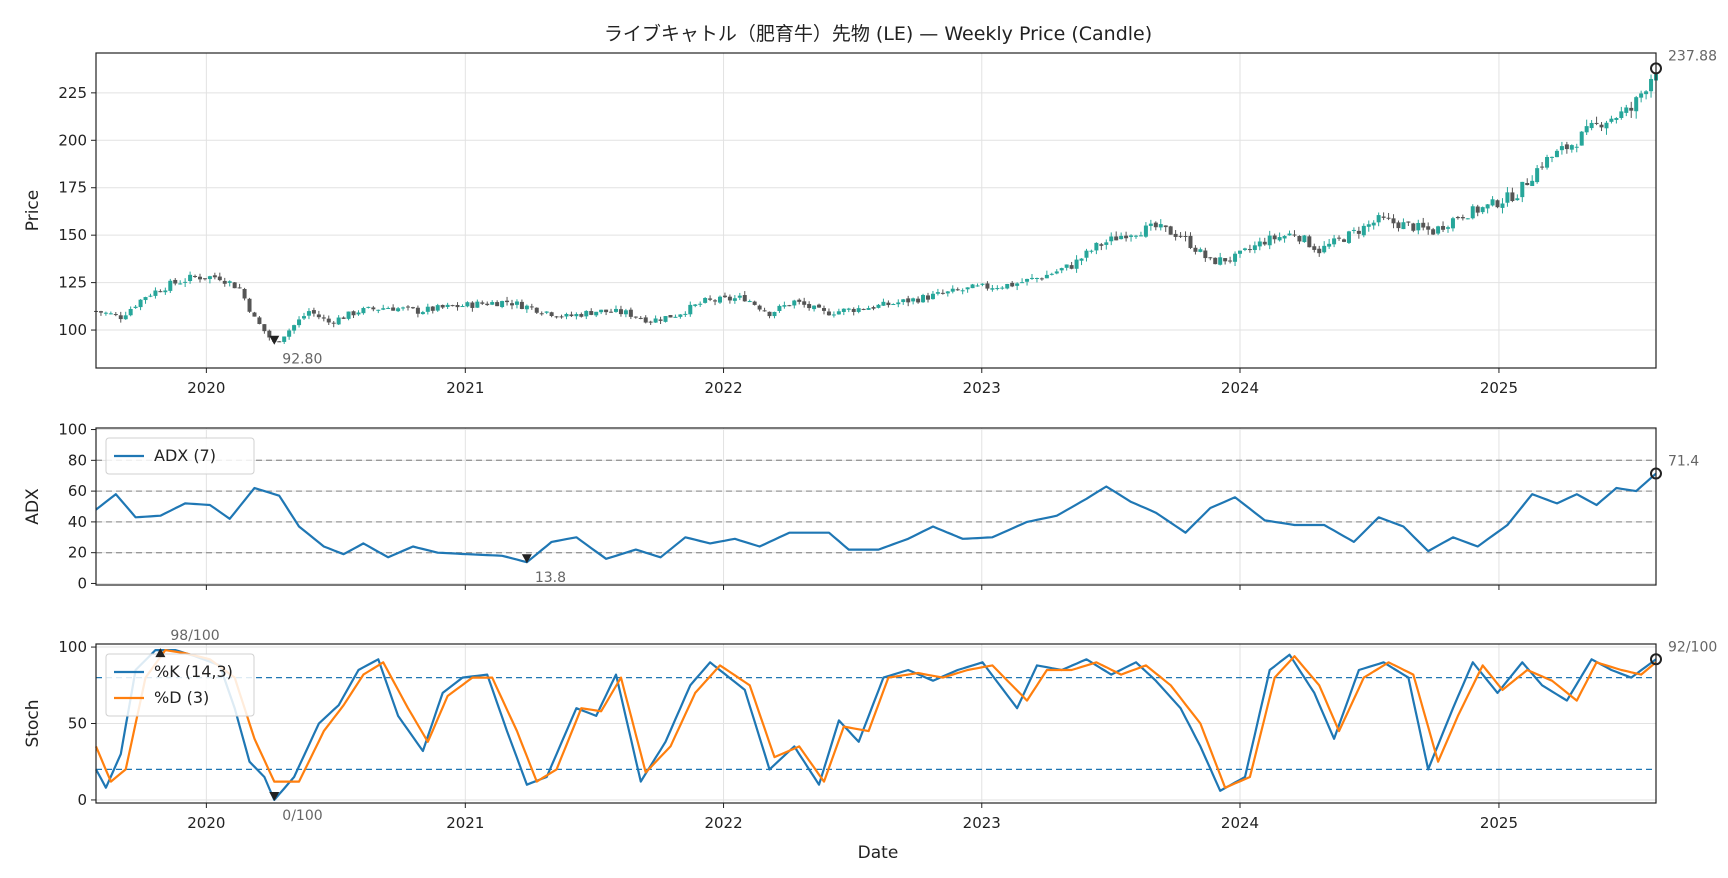 The height and width of the screenshot is (878, 1728). What do you see at coordinates (77, 724) in the screenshot?
I see `y-tick-label: 50` at bounding box center [77, 724].